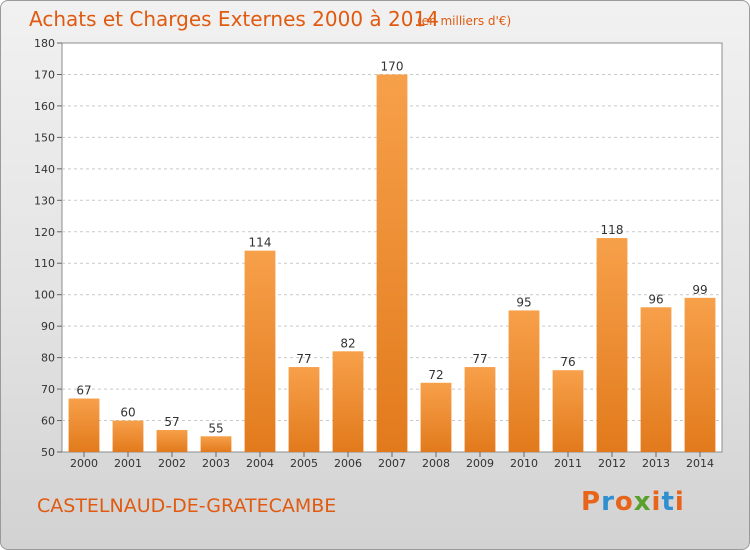 This screenshot has width=750, height=550. I want to click on x-tick-label-2013: 2013, so click(656, 463).